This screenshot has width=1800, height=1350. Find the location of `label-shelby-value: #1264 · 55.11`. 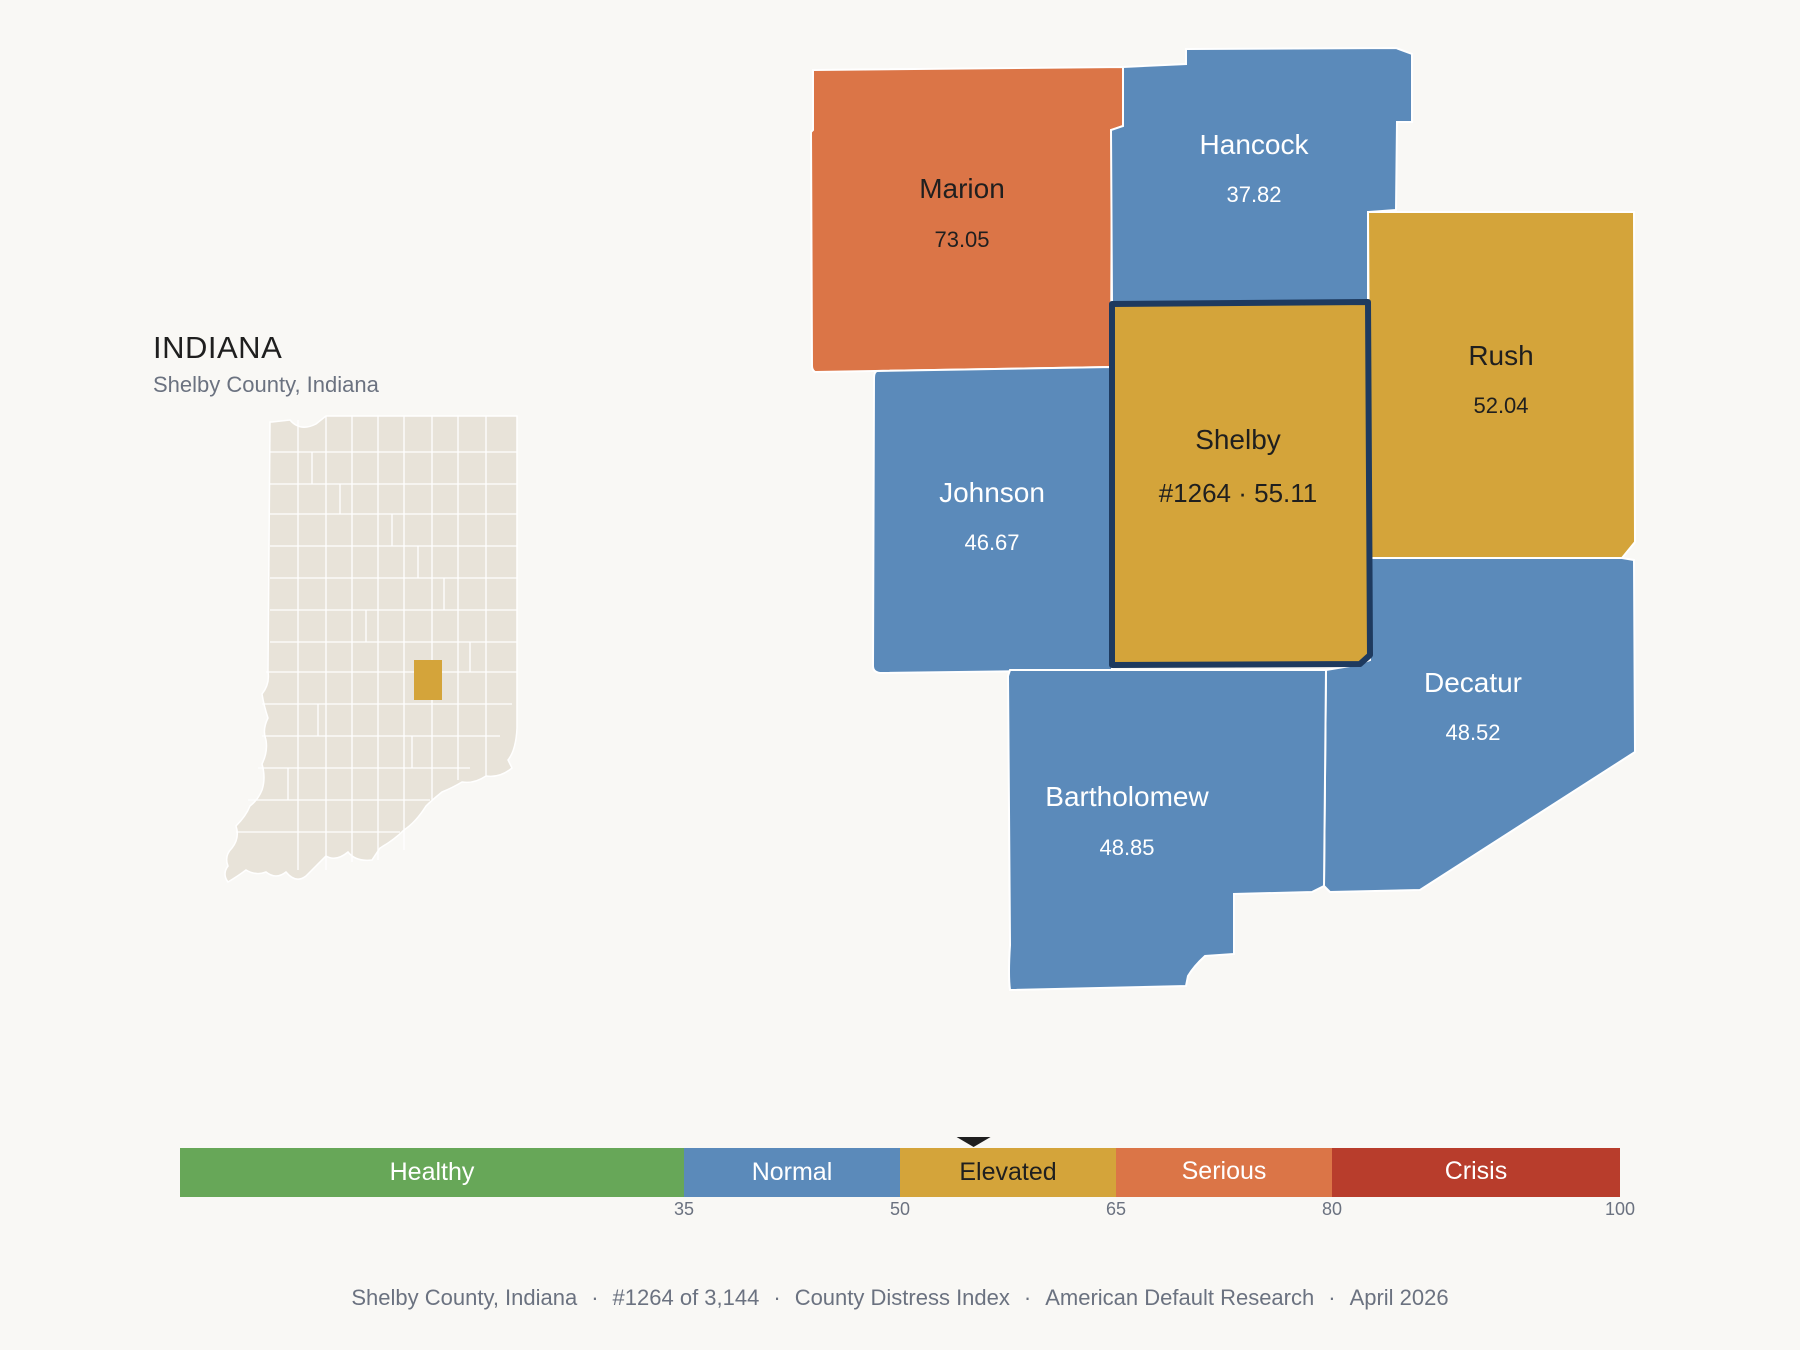

label-shelby-value: #1264 · 55.11 is located at coordinates (1238, 493).